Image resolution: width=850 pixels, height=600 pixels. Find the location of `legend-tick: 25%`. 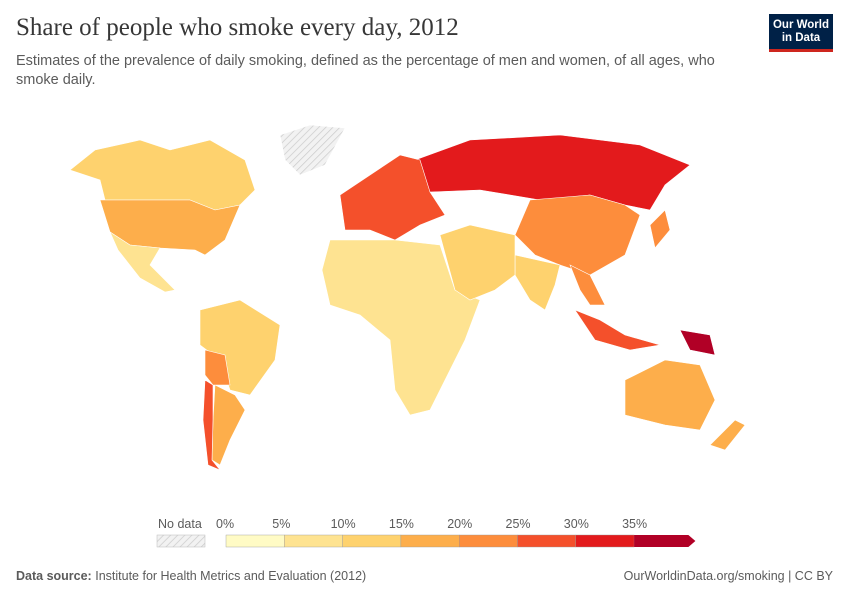

legend-tick: 25% is located at coordinates (518, 524).